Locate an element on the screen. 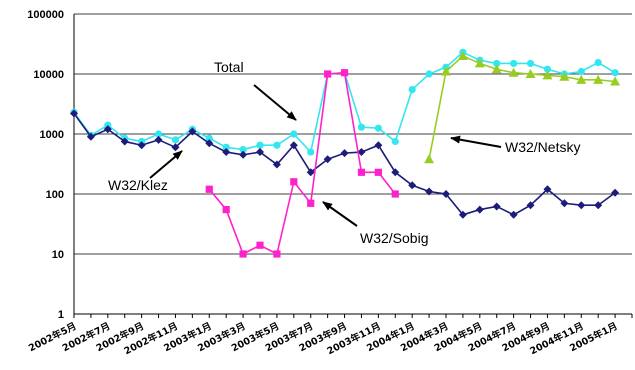 This screenshot has height=370, width=635. y-tick-label: 10000 is located at coordinates (48, 75).